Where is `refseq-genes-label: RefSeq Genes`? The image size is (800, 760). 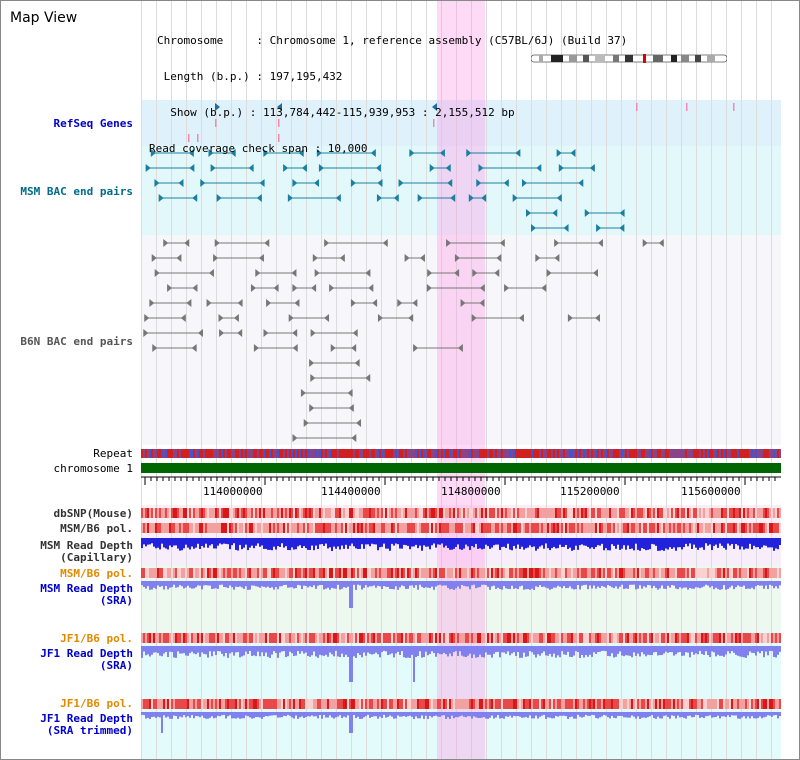 refseq-genes-label: RefSeq Genes is located at coordinates (93, 123).